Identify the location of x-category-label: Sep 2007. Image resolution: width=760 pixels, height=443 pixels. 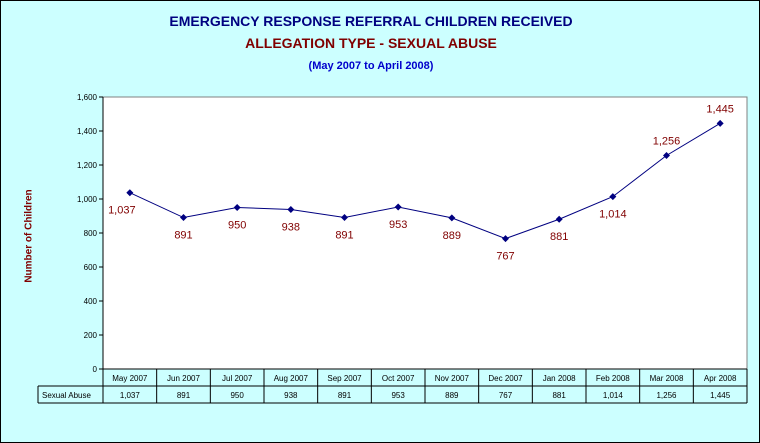
(344, 378).